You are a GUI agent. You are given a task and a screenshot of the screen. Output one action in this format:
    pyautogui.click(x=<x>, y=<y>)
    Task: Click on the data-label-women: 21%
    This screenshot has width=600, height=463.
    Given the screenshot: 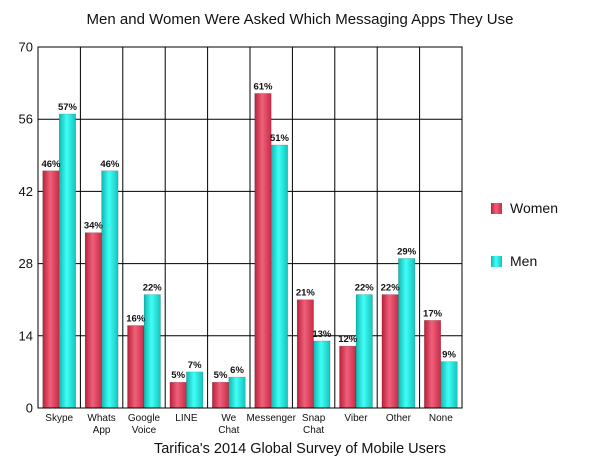 What is the action you would take?
    pyautogui.click(x=306, y=293)
    